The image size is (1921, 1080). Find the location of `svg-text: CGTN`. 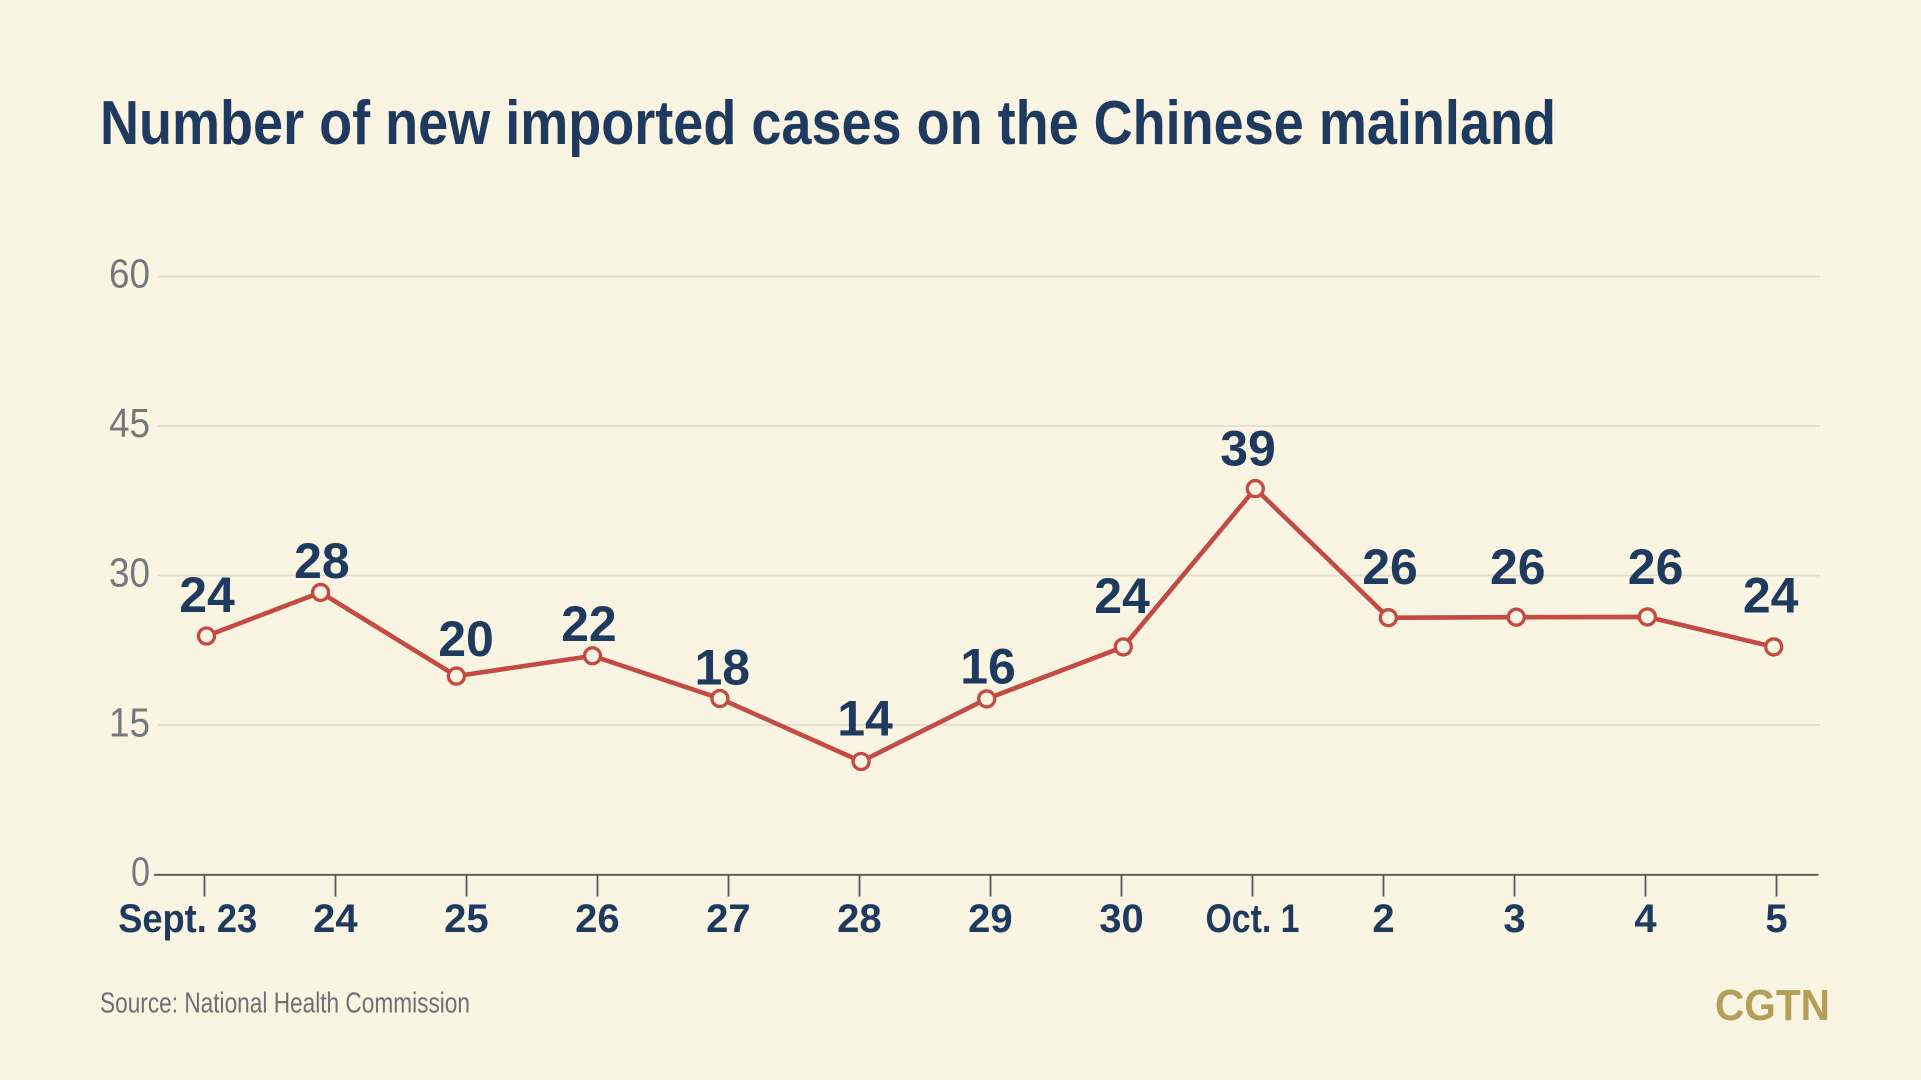

svg-text: CGTN is located at coordinates (1772, 1006).